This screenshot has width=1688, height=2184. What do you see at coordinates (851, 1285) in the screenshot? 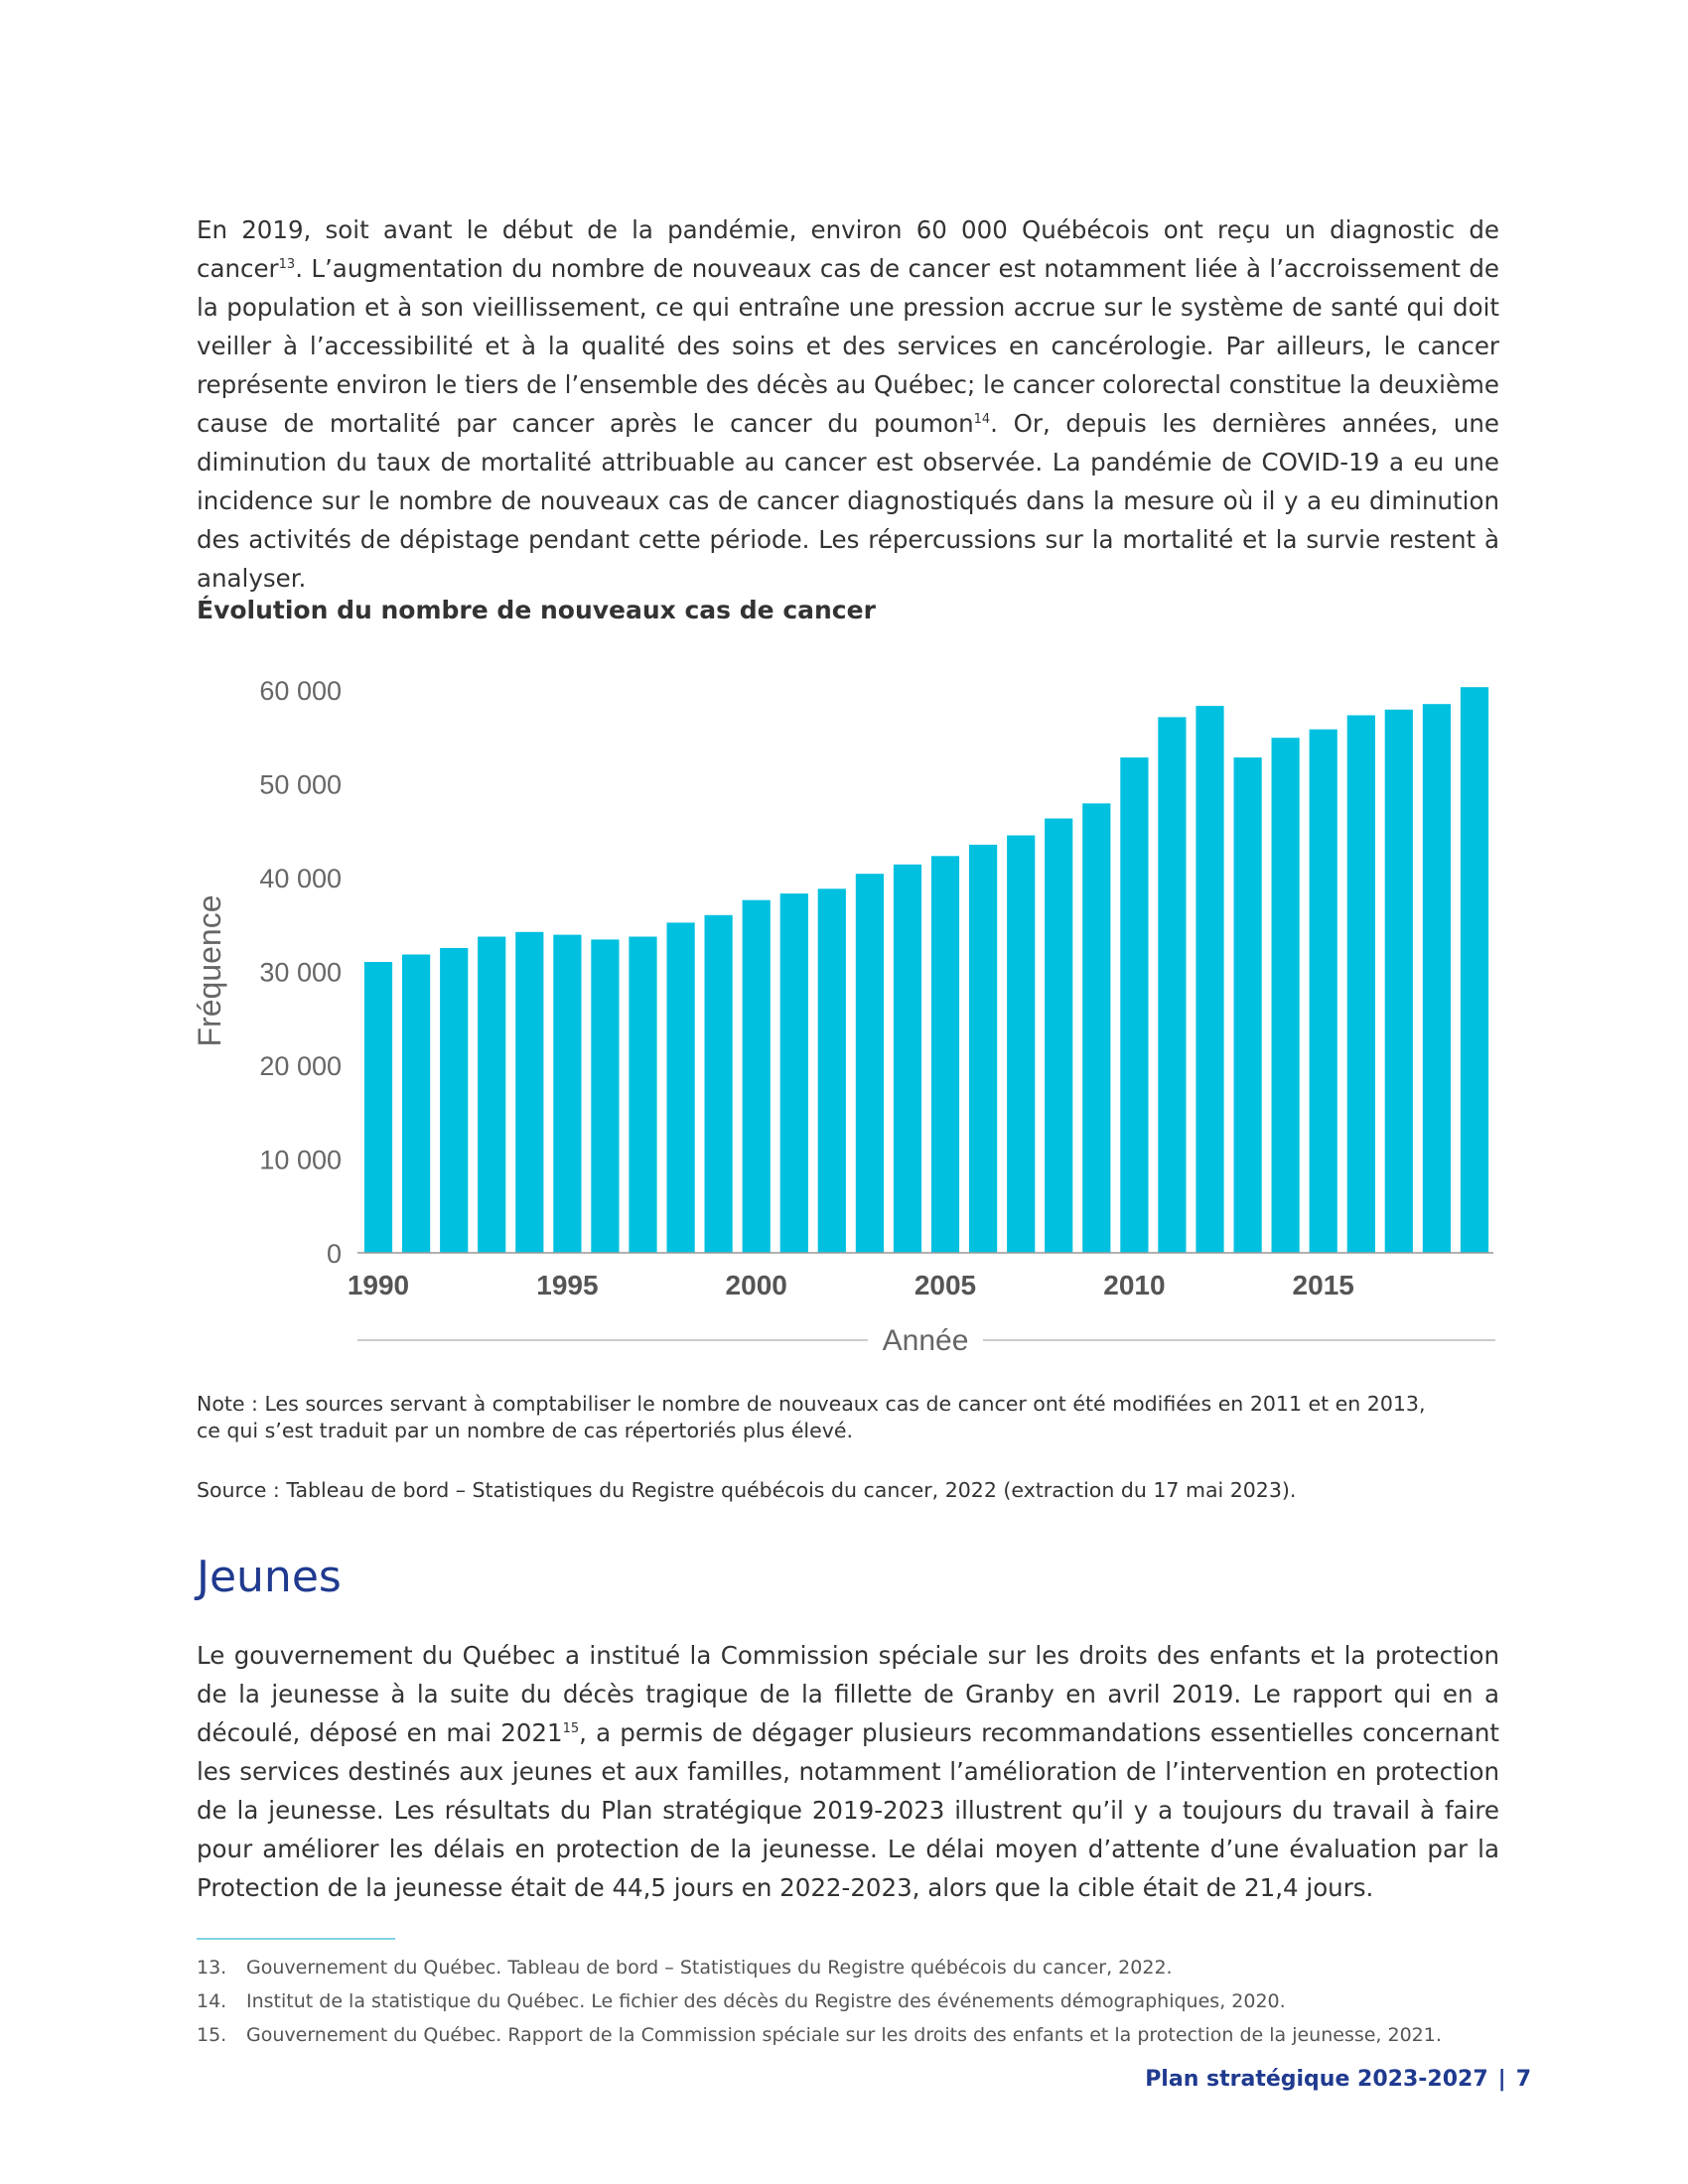
I see `x-axis-ticks: 1990 1995 2000 2005 2010 2015` at bounding box center [851, 1285].